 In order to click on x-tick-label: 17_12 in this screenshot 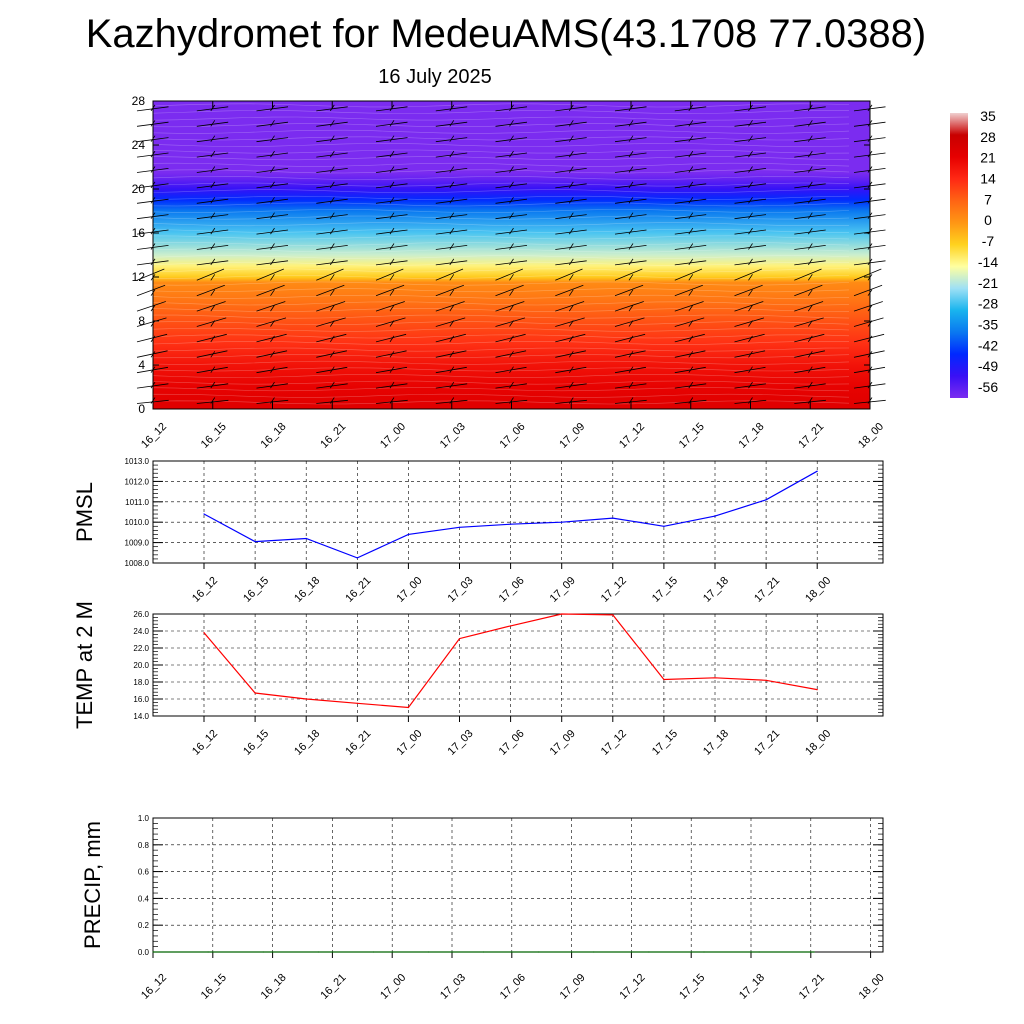, I will do `click(614, 743)`.